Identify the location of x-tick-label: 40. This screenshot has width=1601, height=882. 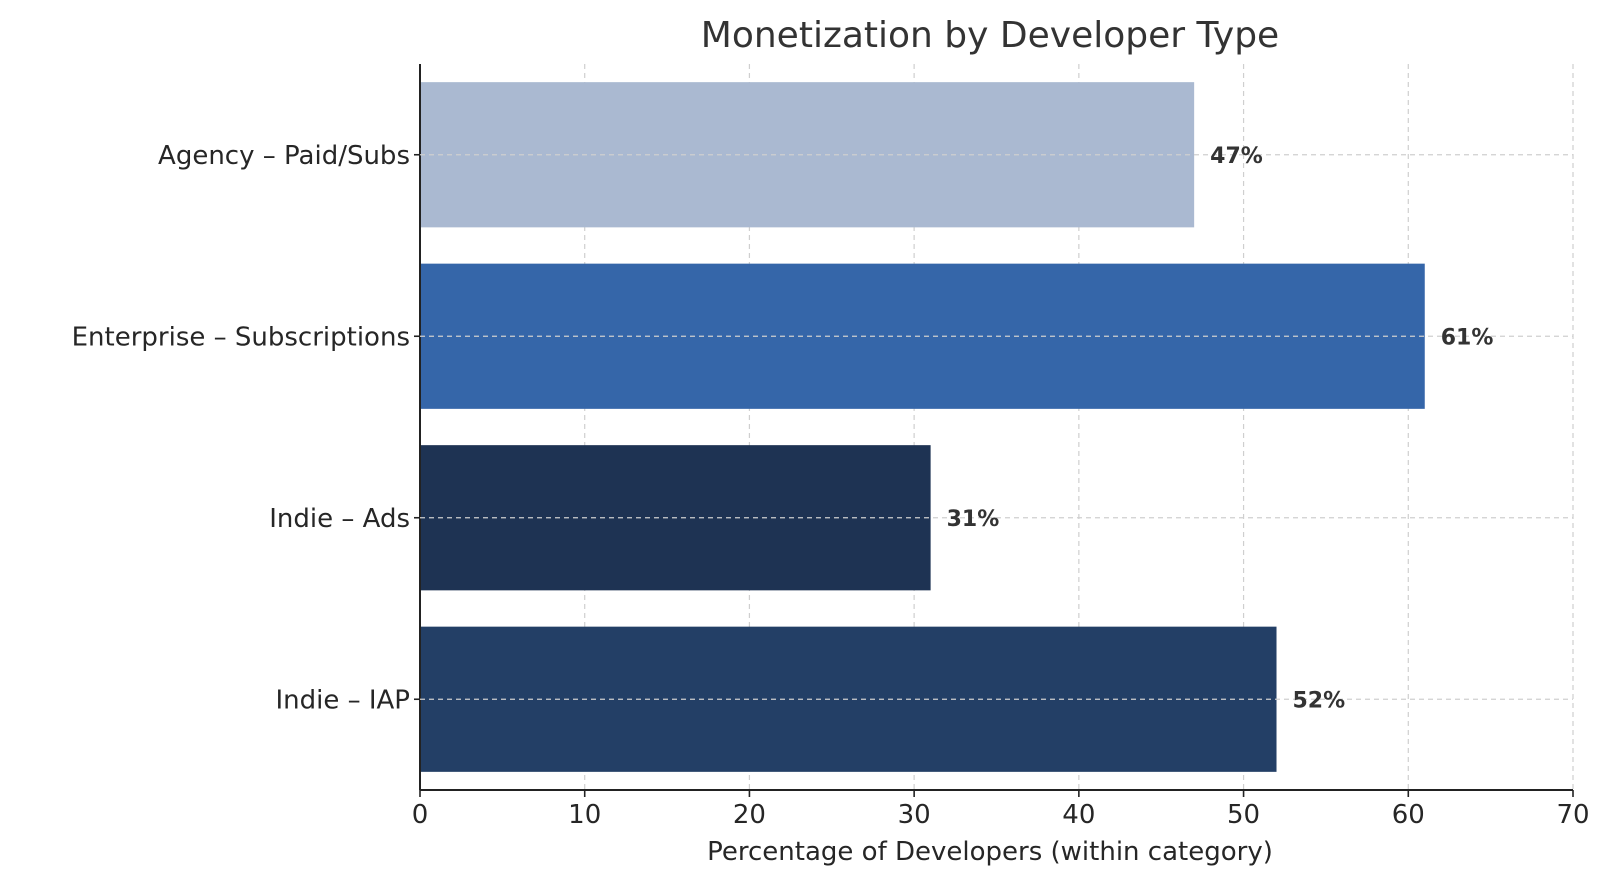
(1078, 815).